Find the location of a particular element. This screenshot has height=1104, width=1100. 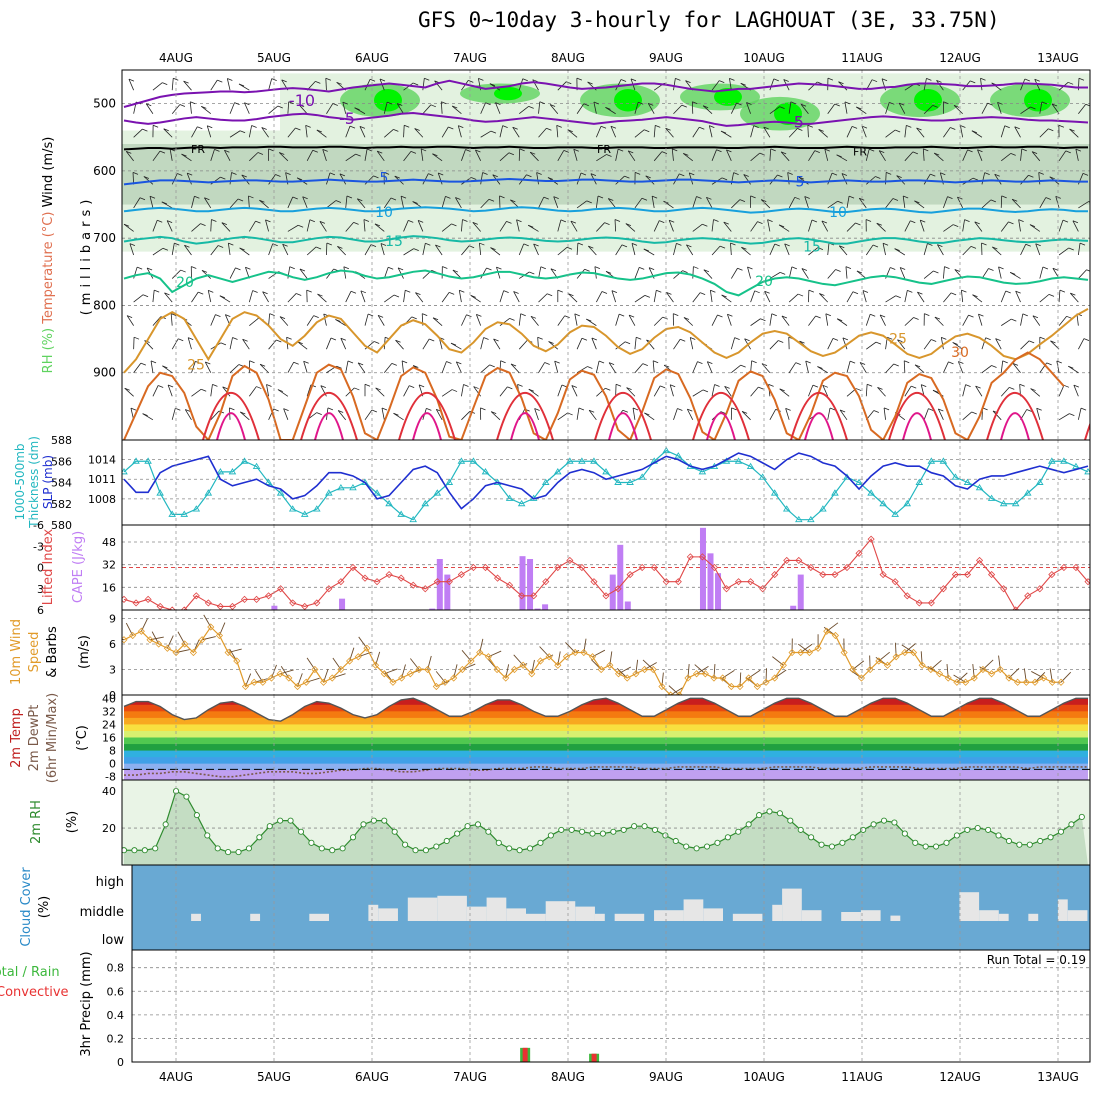

cloud-bg is located at coordinates (611, 907).